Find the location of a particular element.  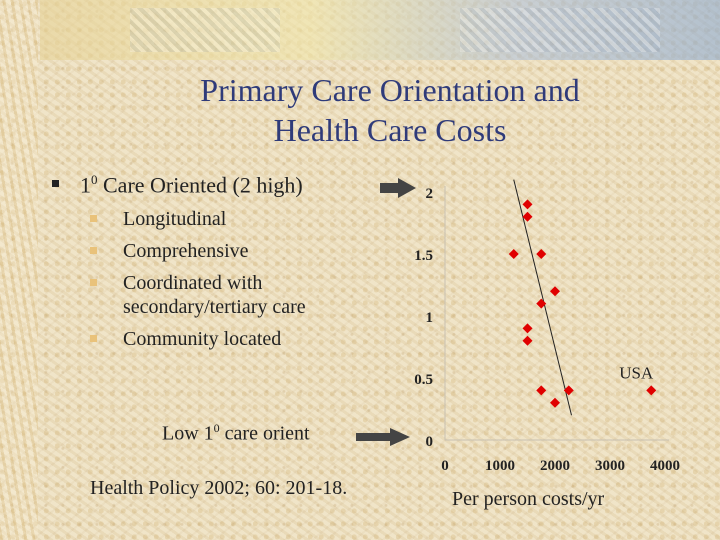

arrows-group is located at coordinates (386, 312).